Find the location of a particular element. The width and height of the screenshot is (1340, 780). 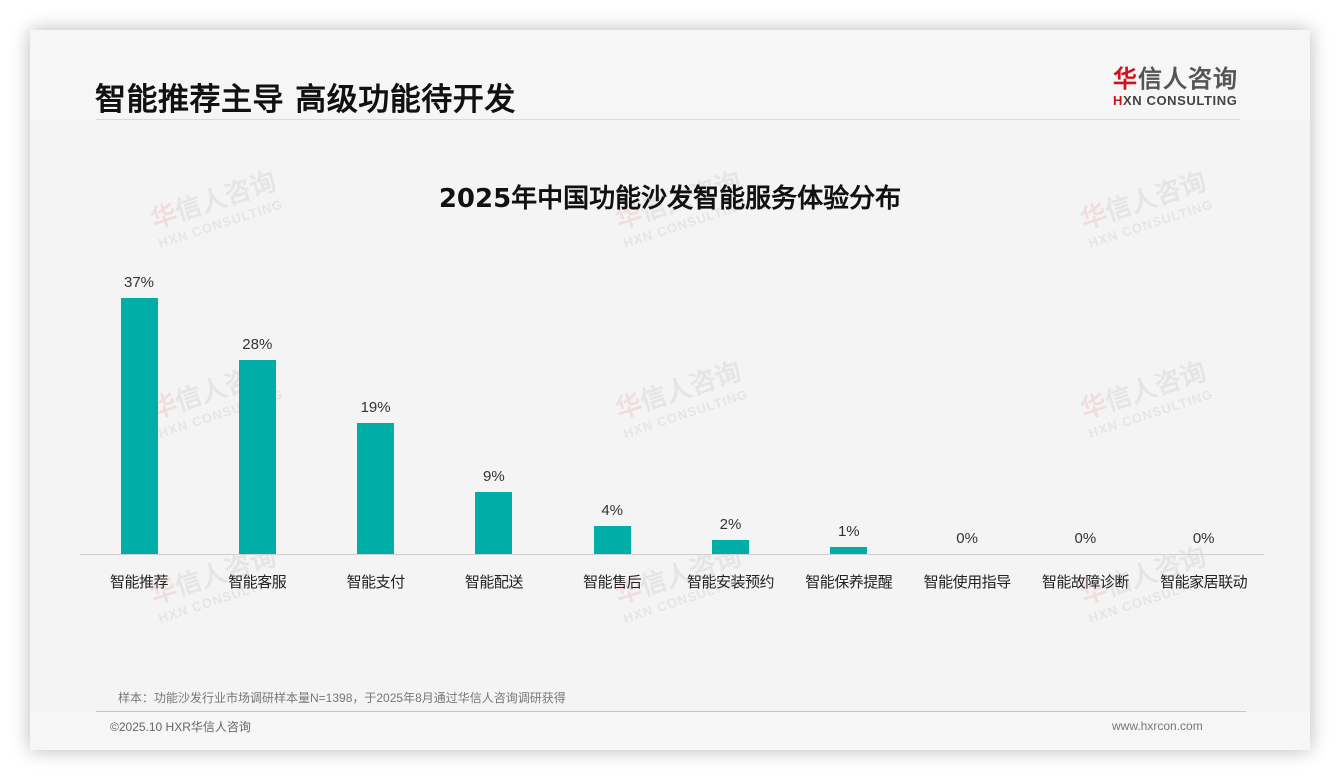

logo-en-rest: XN CONSULTING is located at coordinates (1180, 100).